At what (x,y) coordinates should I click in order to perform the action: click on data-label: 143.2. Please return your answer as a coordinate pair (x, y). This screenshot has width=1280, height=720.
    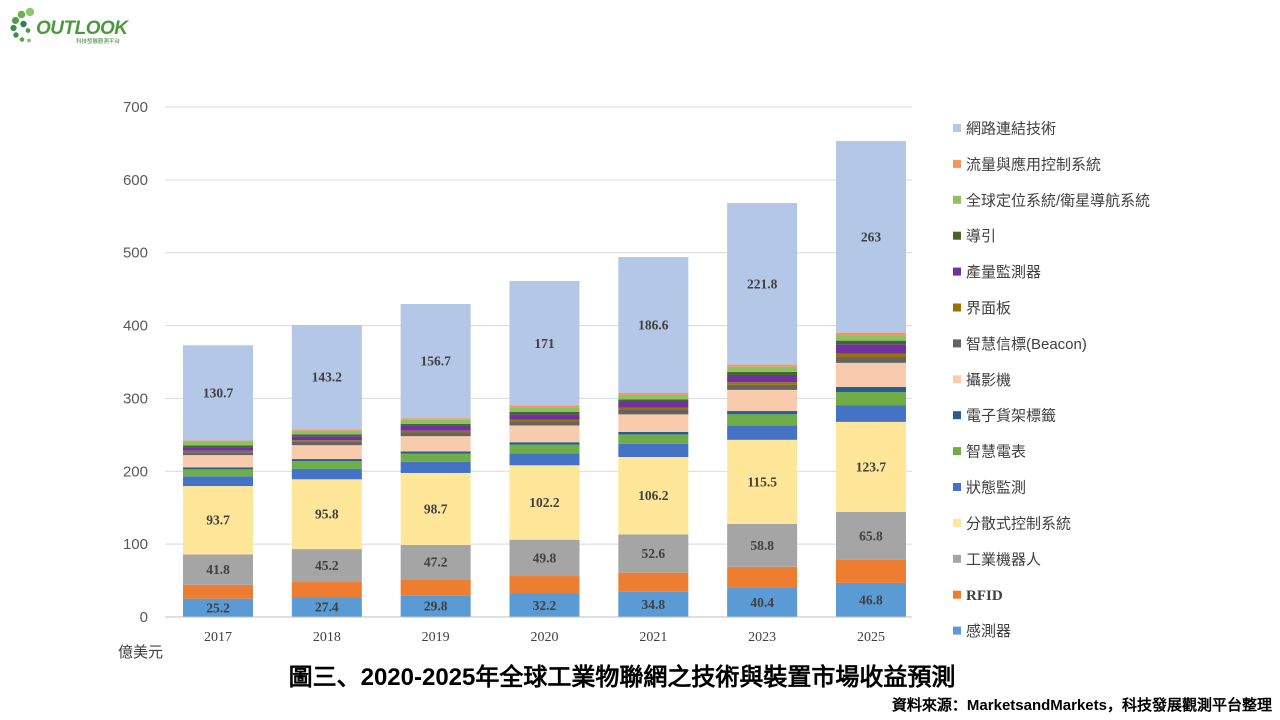
    Looking at the image, I should click on (327, 377).